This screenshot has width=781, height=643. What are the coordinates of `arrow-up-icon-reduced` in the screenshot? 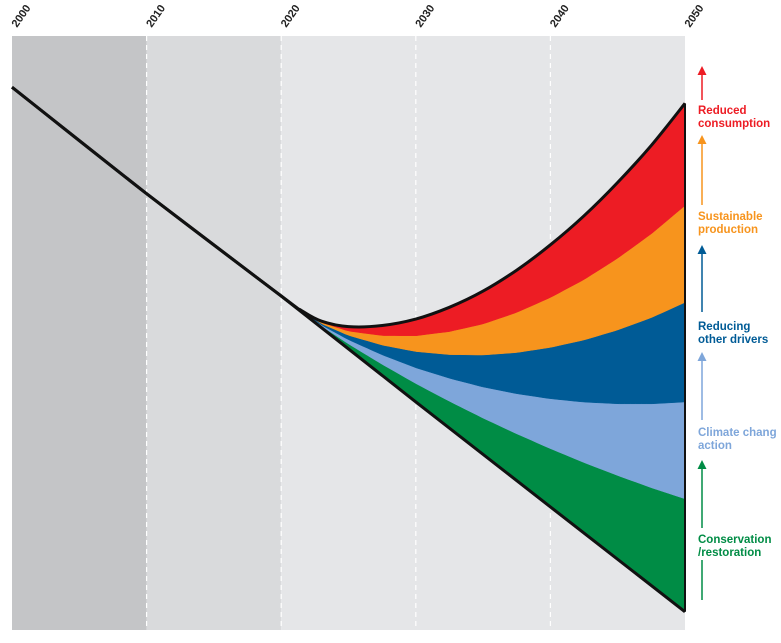 It's located at (702, 70).